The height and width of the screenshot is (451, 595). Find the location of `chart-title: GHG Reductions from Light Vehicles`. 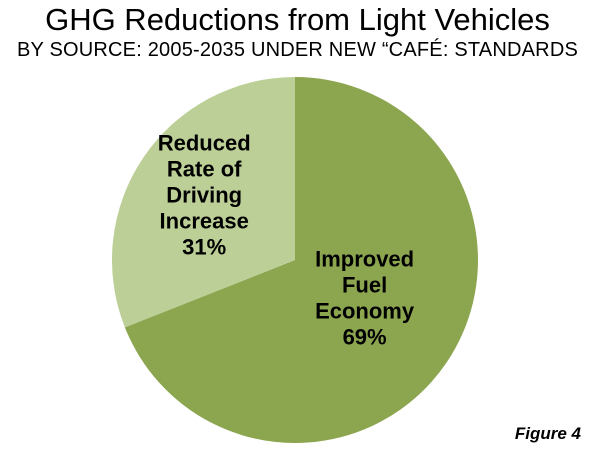

chart-title: GHG Reductions from Light Vehicles is located at coordinates (297, 19).